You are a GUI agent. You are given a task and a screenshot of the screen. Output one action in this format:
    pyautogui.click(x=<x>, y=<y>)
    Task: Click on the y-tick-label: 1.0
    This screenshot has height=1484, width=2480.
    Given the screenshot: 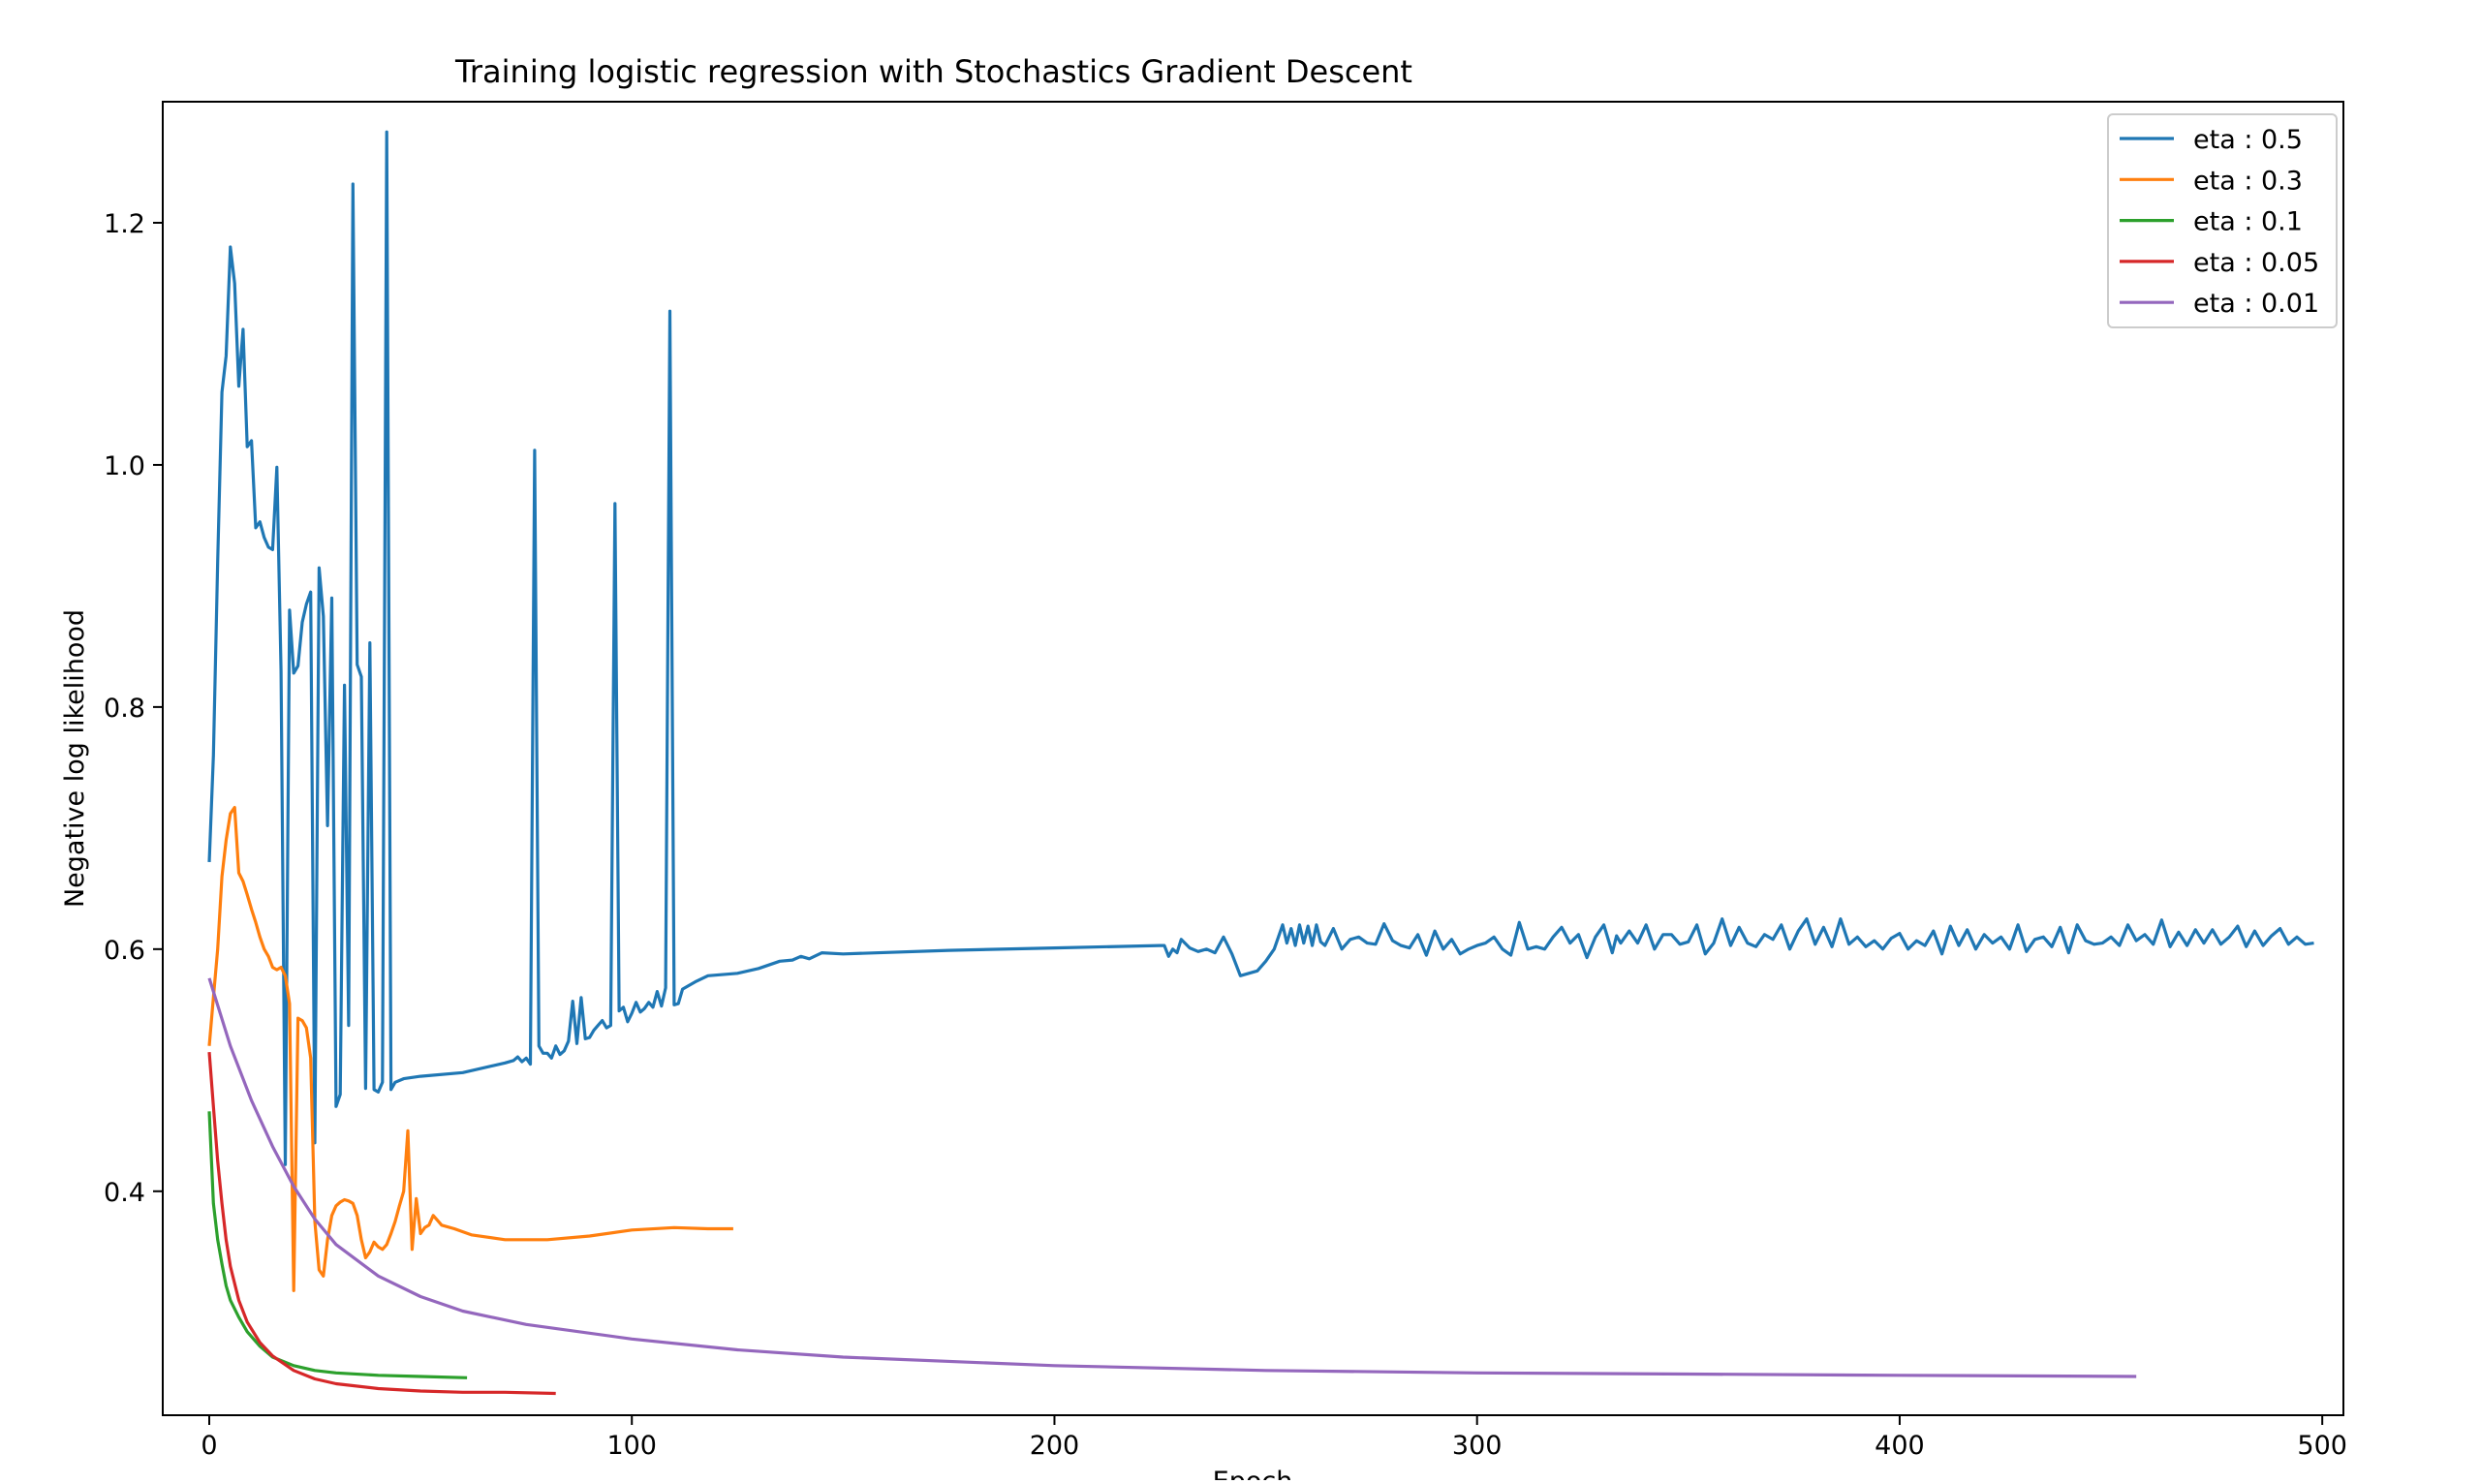 What is the action you would take?
    pyautogui.click(x=124, y=466)
    